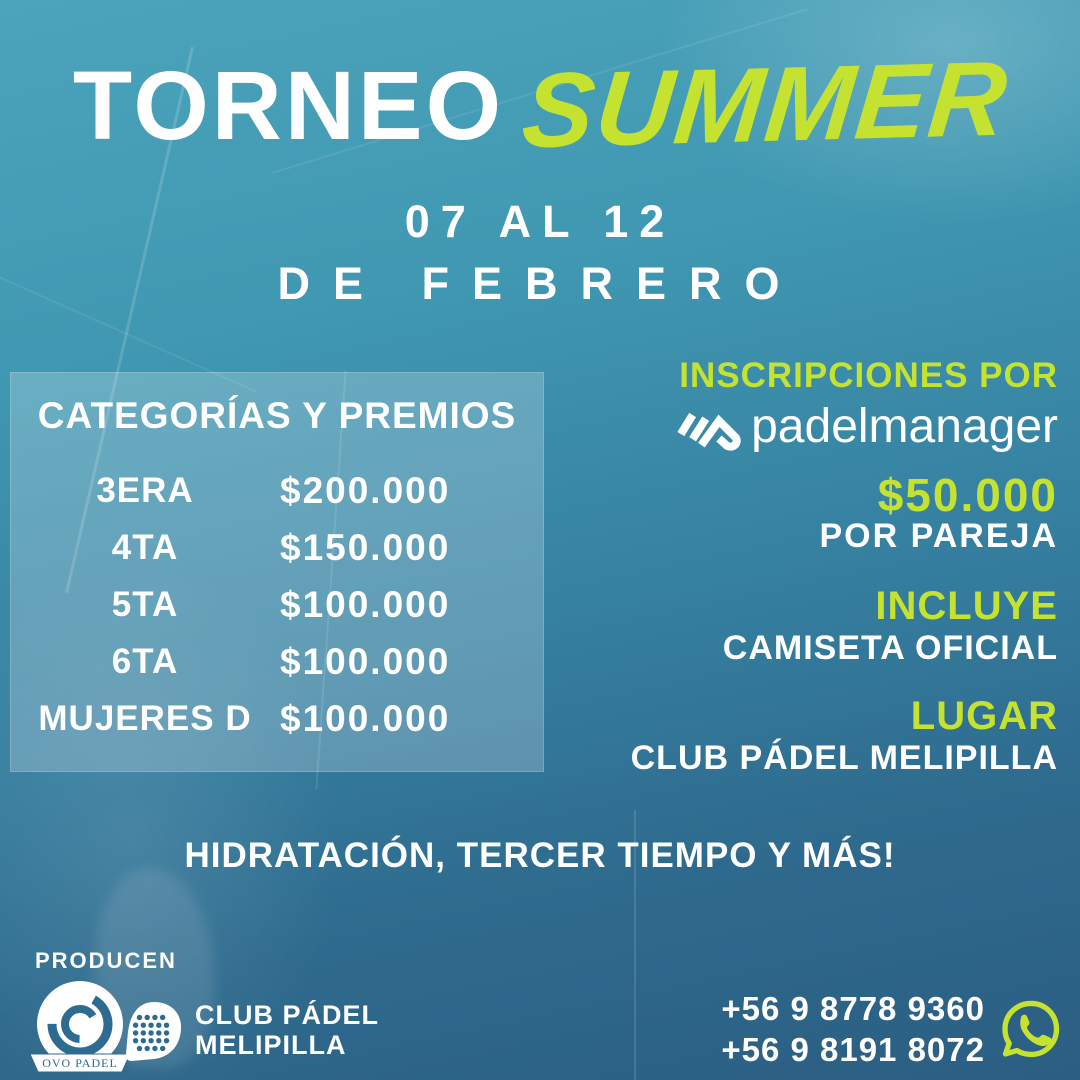 Image resolution: width=1080 pixels, height=1080 pixels. I want to click on club-padel-melipilla-brand: CLUB PÁDEL MELIPILLA, so click(251, 1031).